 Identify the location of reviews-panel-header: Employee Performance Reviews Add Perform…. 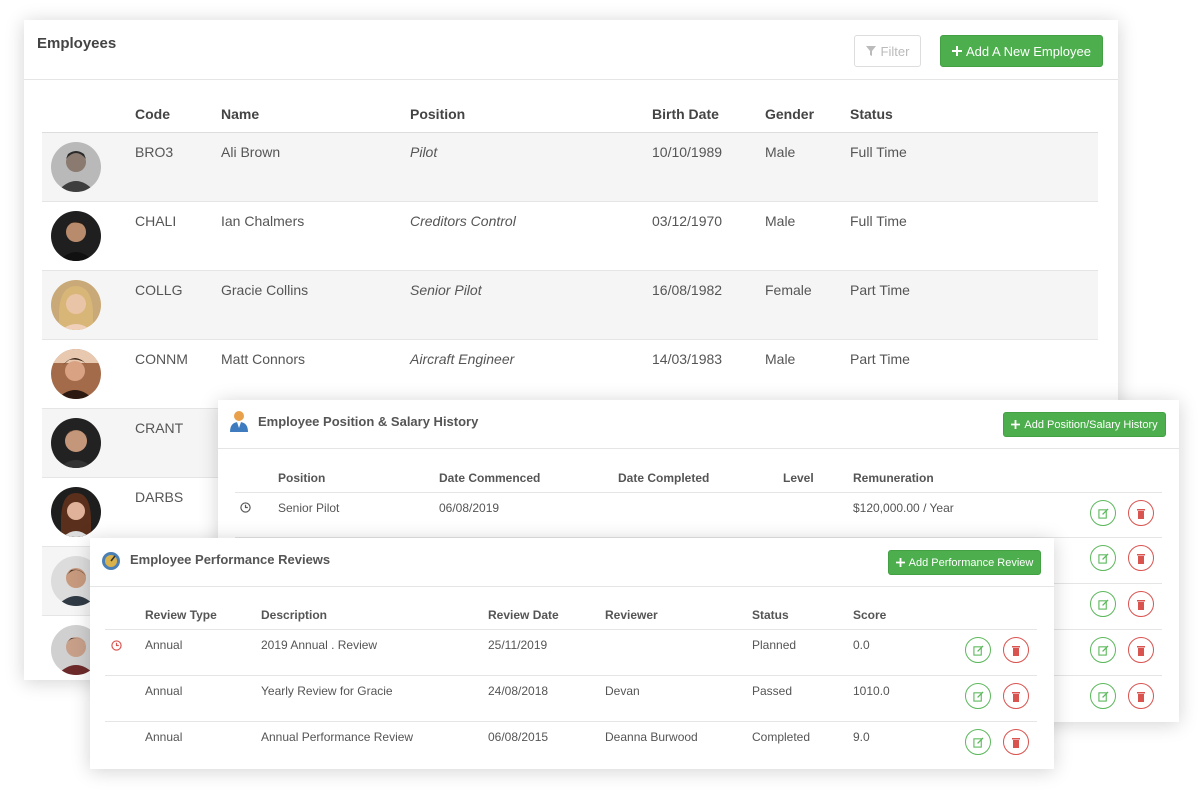
(572, 562).